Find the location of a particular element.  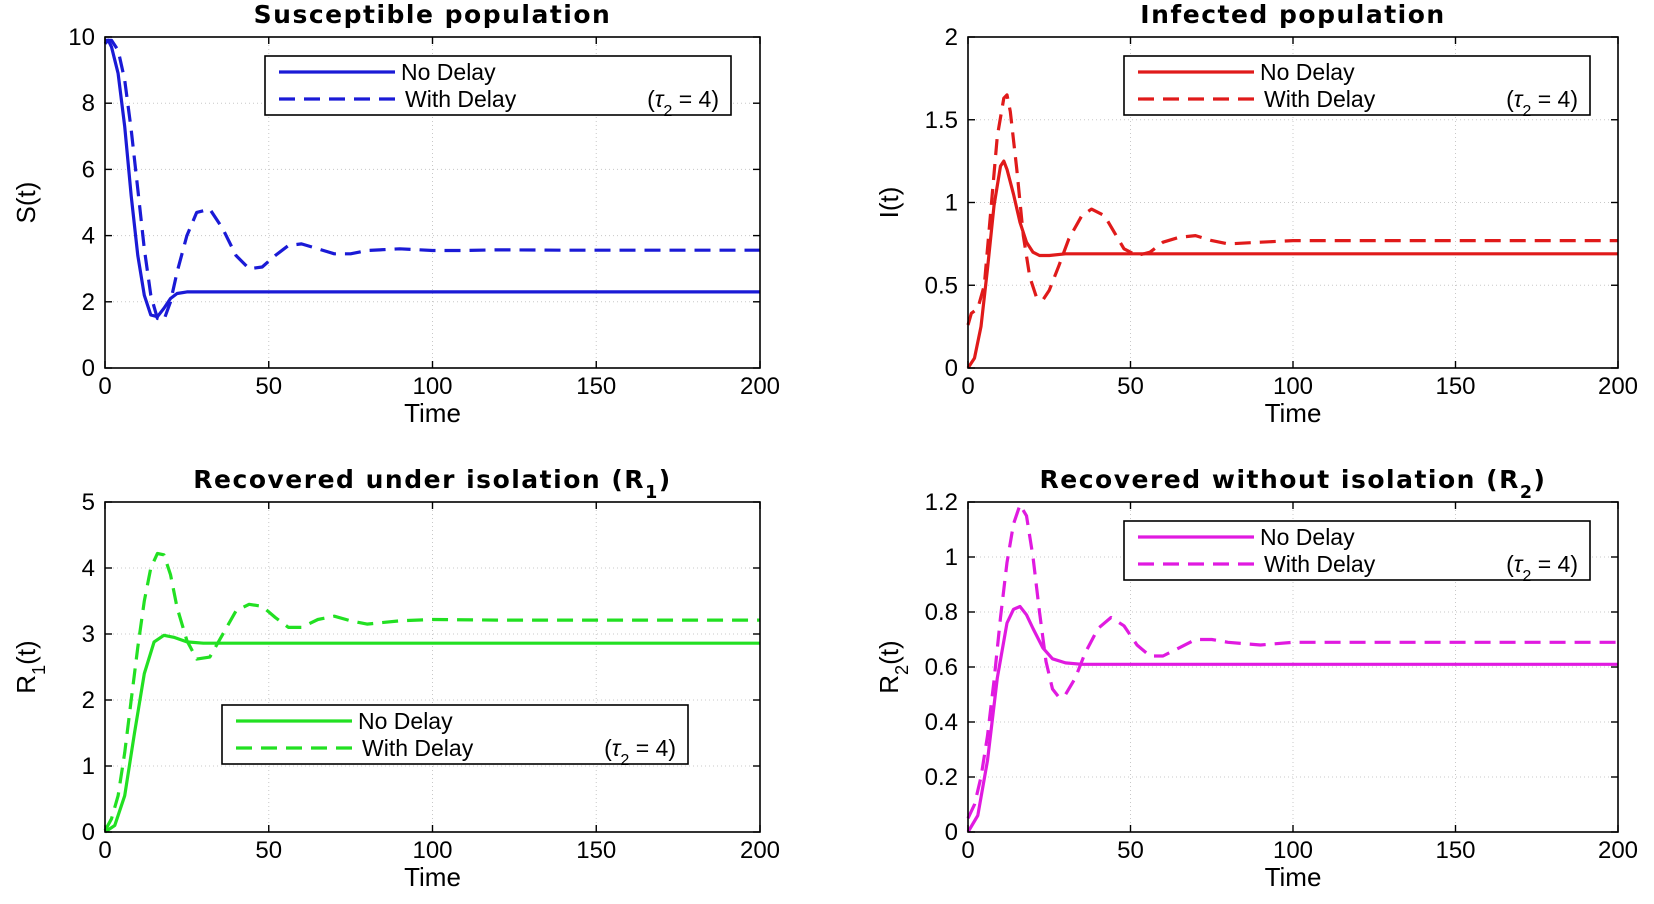

y-tick-label: 0.4 is located at coordinates (941, 722).